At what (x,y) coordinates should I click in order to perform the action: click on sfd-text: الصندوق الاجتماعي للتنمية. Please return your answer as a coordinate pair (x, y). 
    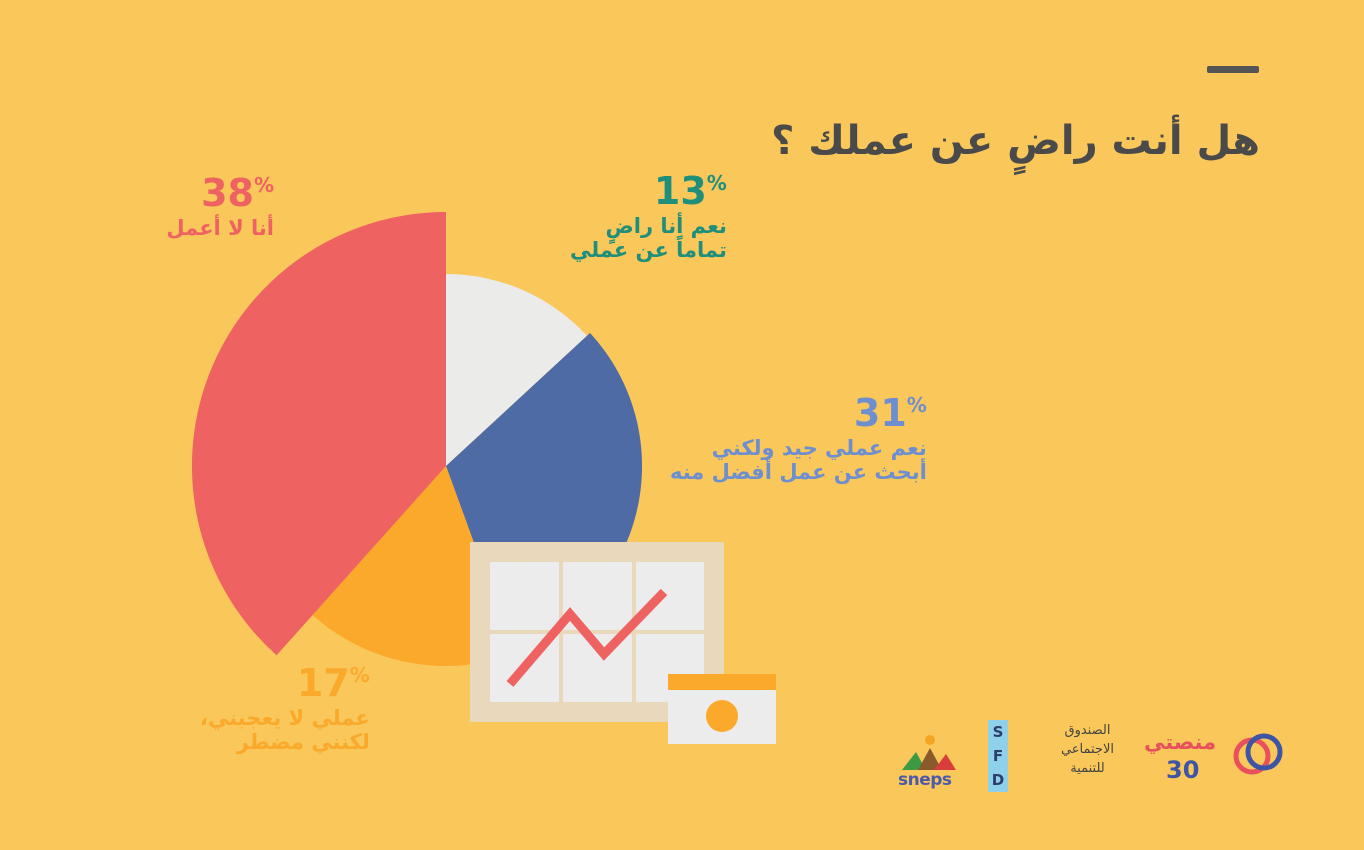
    Looking at the image, I should click on (1087, 749).